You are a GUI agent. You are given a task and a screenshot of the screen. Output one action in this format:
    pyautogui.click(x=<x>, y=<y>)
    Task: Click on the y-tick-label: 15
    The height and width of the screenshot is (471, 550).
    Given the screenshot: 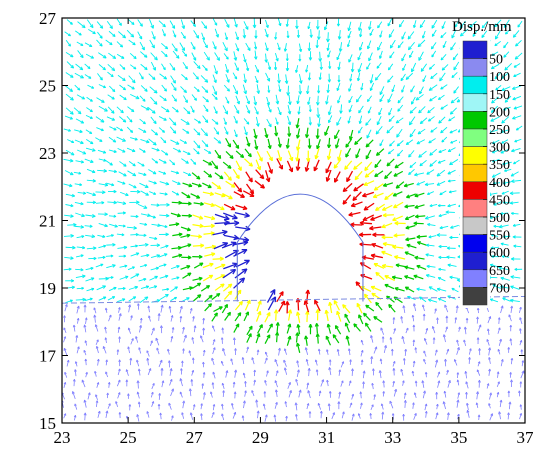 What is the action you would take?
    pyautogui.click(x=47, y=423)
    